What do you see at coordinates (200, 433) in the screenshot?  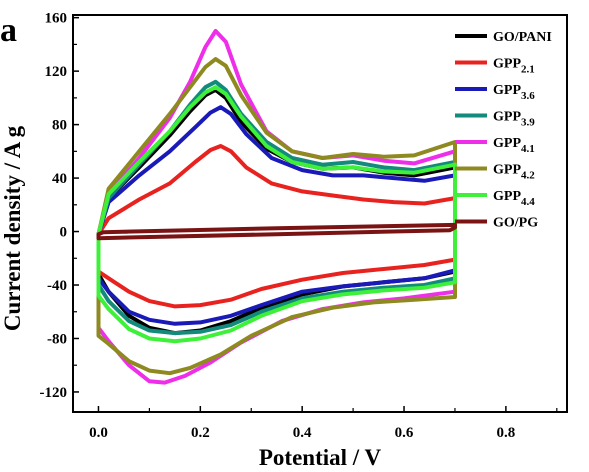 I see `x-tick-label: 0.2` at bounding box center [200, 433].